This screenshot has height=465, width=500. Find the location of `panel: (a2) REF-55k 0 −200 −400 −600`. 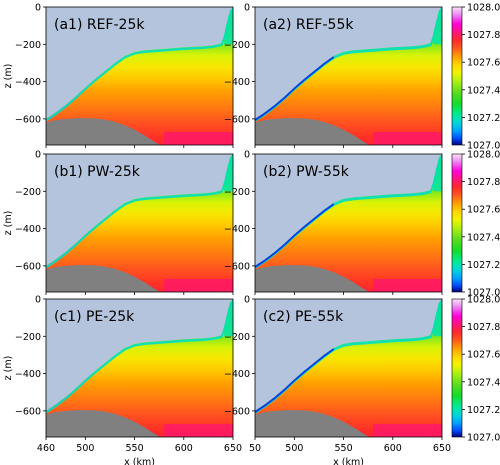

panel: (a2) REF-55k 0 −200 −400 −600 is located at coordinates (333, 75).